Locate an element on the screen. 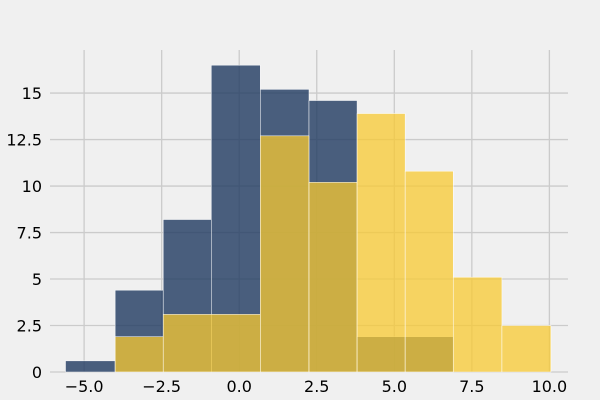 Image resolution: width=600 pixels, height=400 pixels. x-tick-label: 10.0 is located at coordinates (550, 386).